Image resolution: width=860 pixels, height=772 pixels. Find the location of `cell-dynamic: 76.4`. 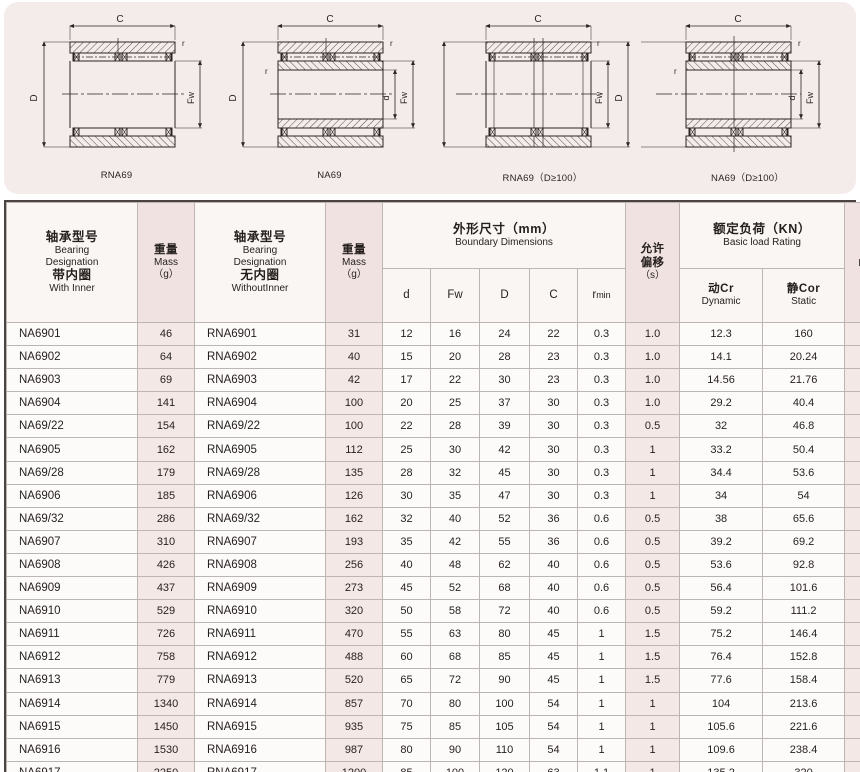

cell-dynamic: 76.4 is located at coordinates (721, 657).